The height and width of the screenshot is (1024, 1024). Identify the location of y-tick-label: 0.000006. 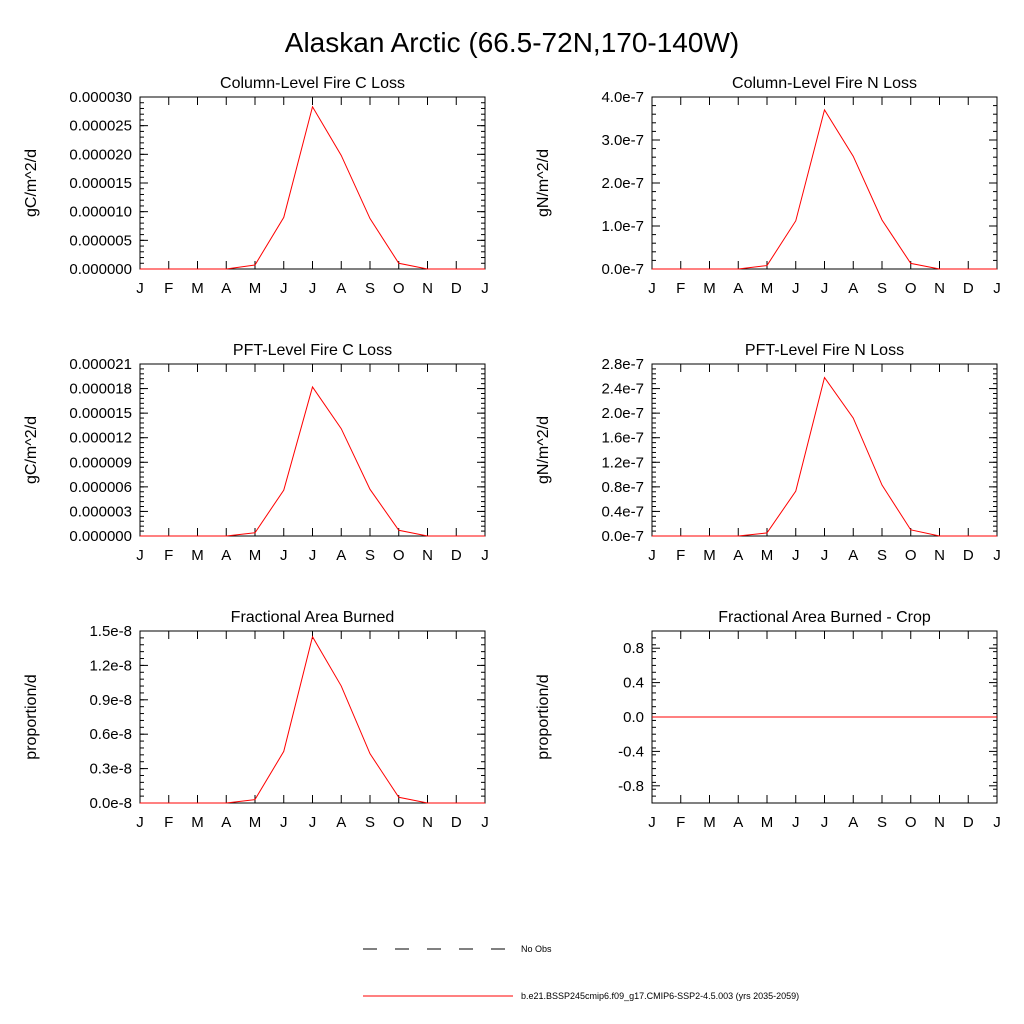
(100, 487).